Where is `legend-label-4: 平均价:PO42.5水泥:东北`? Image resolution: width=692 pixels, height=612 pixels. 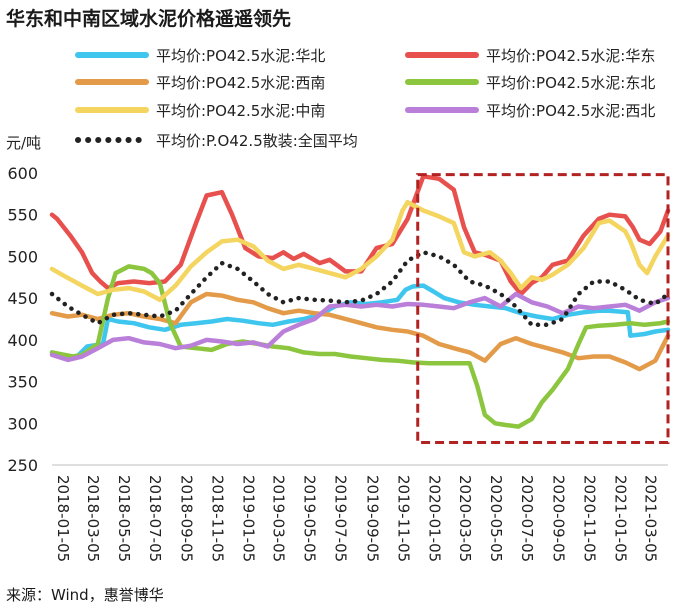
legend-label-4: 平均价:PO42.5水泥:东北 is located at coordinates (570, 83).